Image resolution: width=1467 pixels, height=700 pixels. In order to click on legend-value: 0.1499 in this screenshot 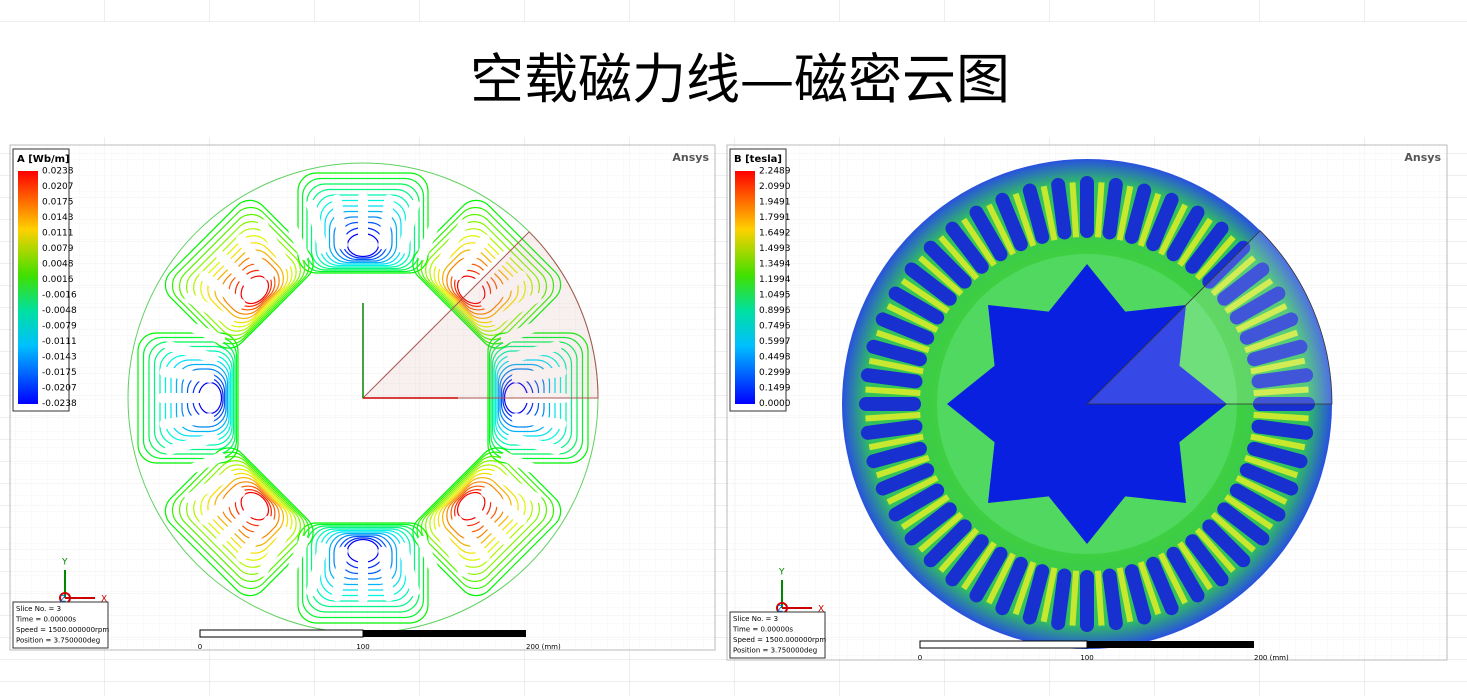, I will do `click(775, 389)`.